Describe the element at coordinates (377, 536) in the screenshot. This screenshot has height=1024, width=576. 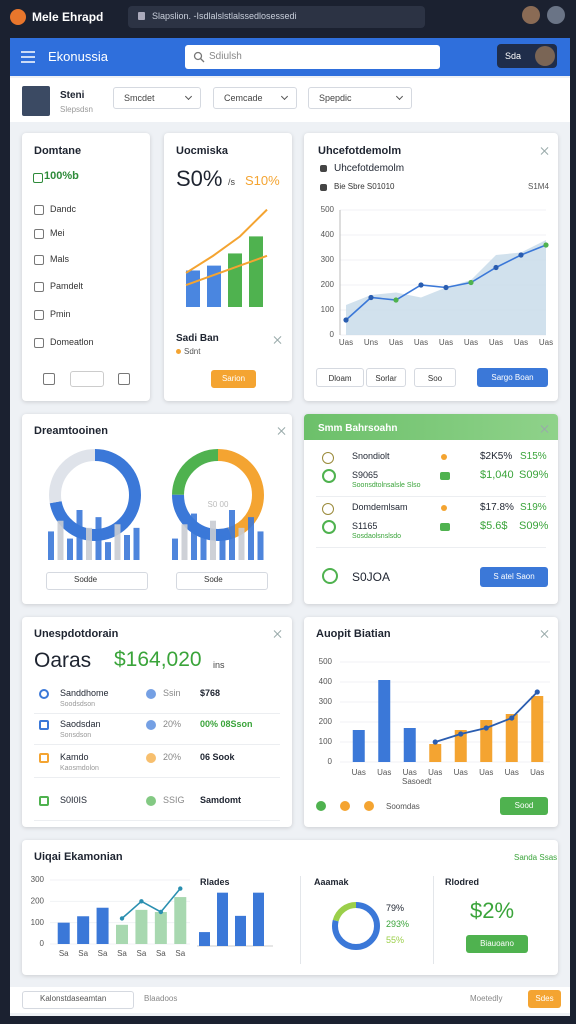
I see `row-sub: Sosdaolsnslsdo` at that location.